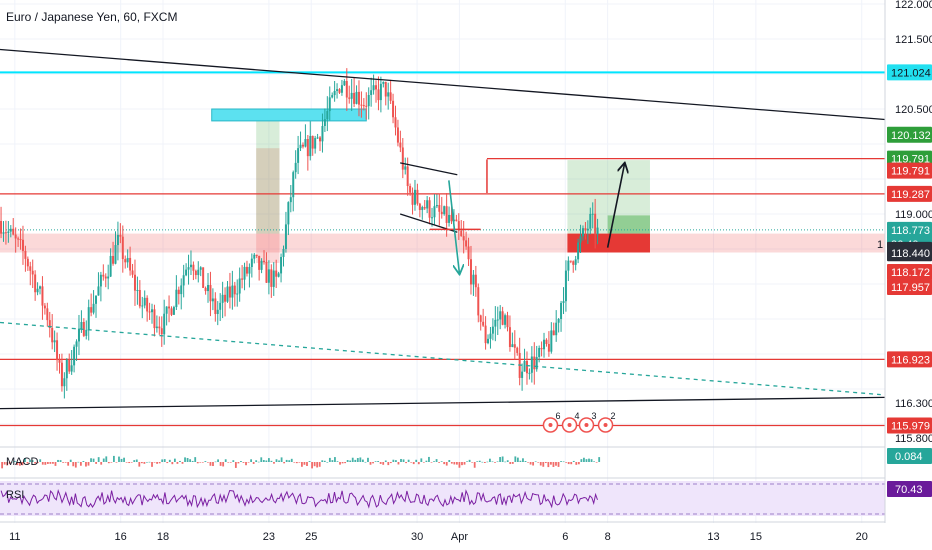  What do you see at coordinates (909, 72) in the screenshot?
I see `price-badge-121.024` at bounding box center [909, 72].